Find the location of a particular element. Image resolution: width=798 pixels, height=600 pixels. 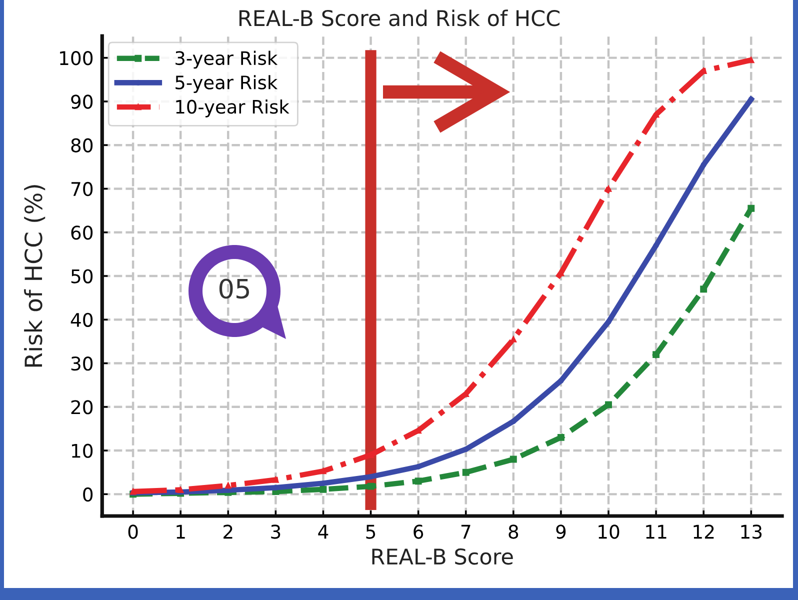

chart-title: REAL-B Score and Risk of HCC is located at coordinates (399, 18).